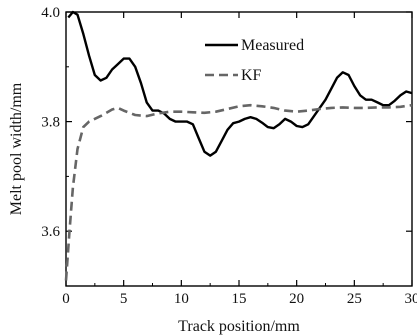  What do you see at coordinates (181, 299) in the screenshot?
I see `x-tick-label: 10` at bounding box center [181, 299].